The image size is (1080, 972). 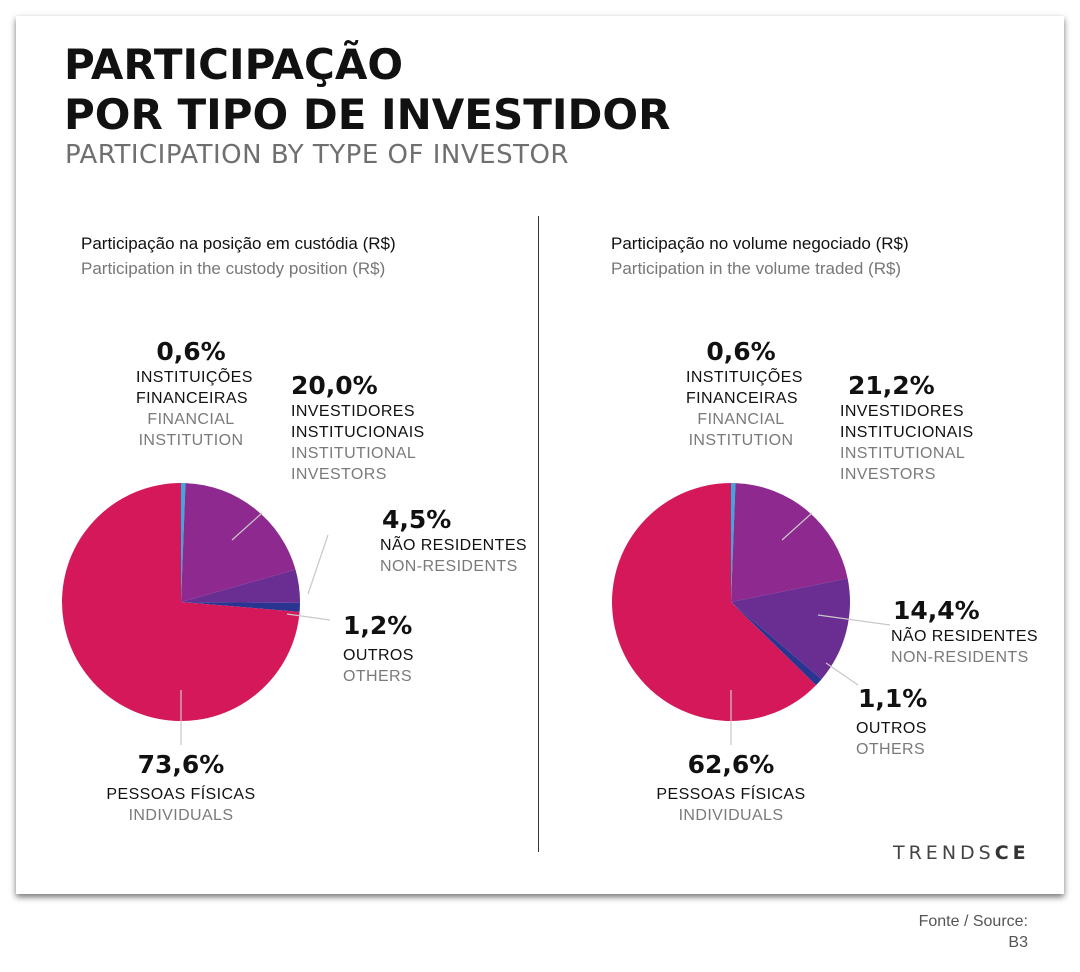 I want to click on custody-pie, so click(x=181, y=602).